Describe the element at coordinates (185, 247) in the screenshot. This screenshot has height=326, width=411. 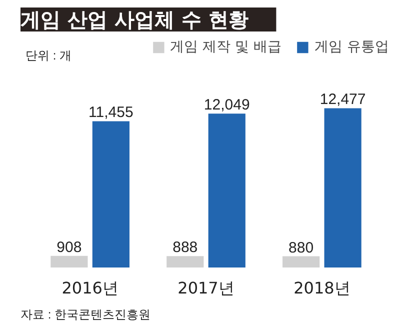
I see `data-label: 888` at that location.